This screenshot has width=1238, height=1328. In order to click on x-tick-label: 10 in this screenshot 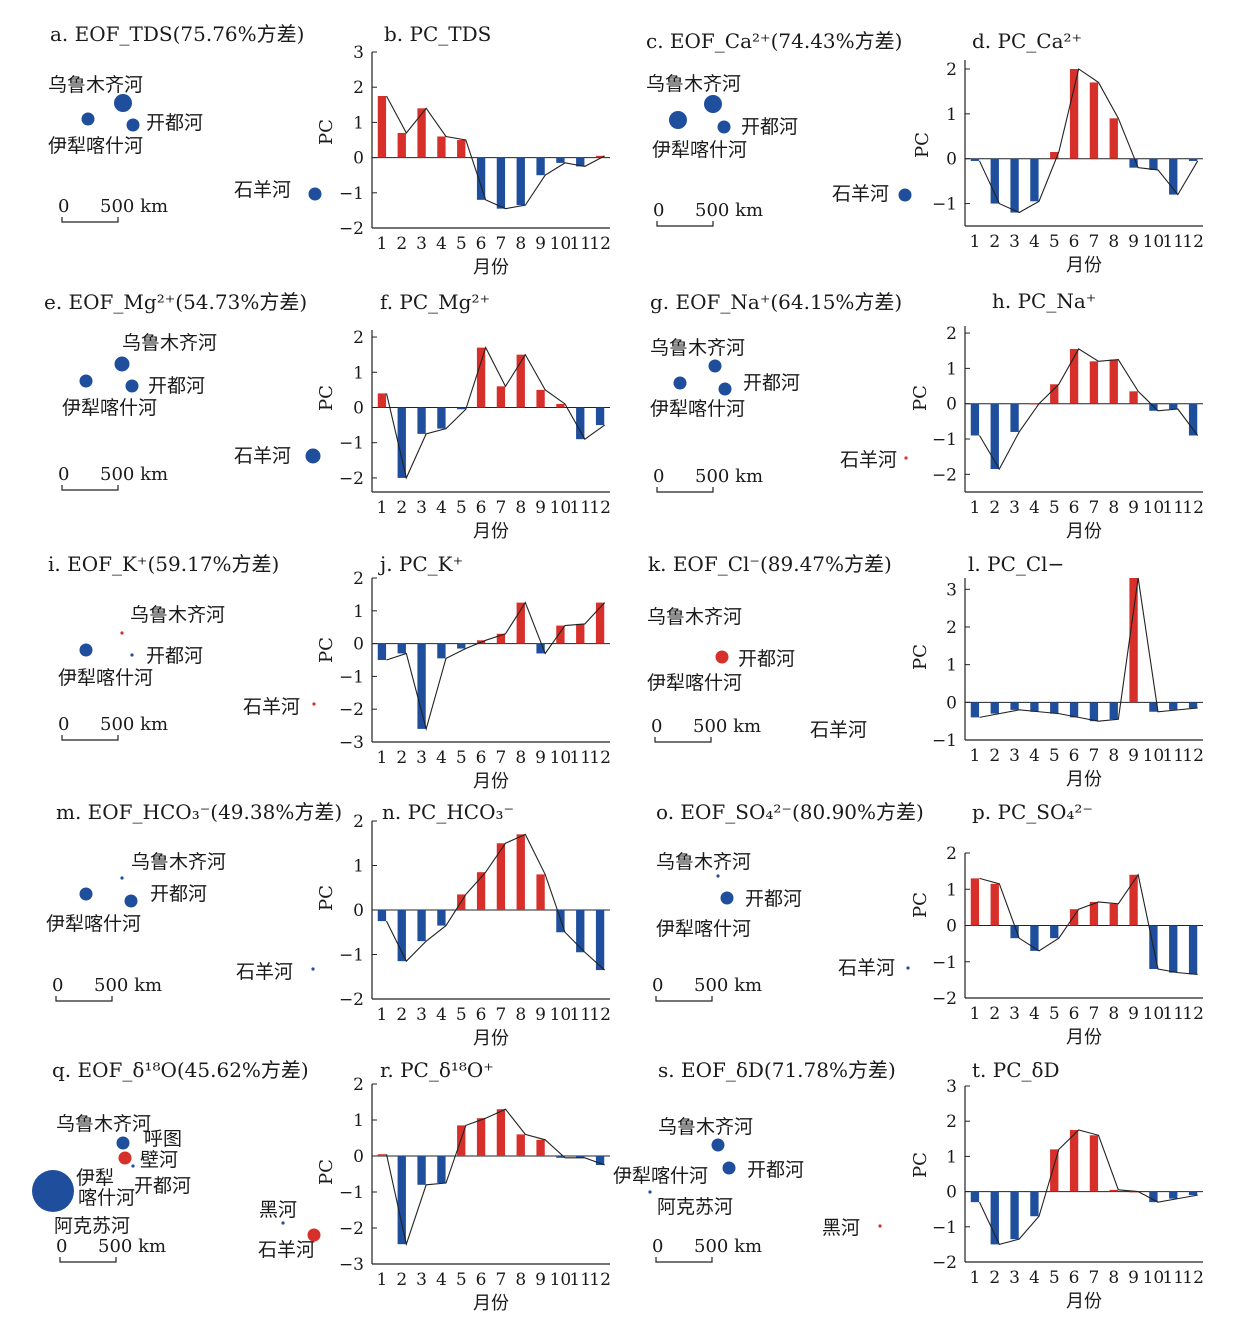, I will do `click(1154, 242)`.